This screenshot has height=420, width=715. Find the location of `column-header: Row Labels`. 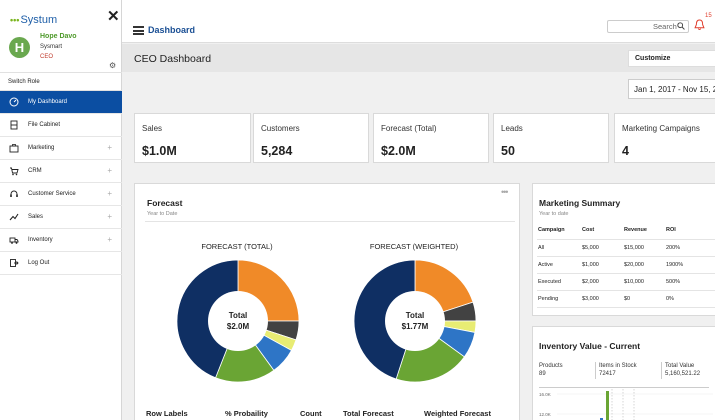

column-header: Row Labels is located at coordinates (167, 413).